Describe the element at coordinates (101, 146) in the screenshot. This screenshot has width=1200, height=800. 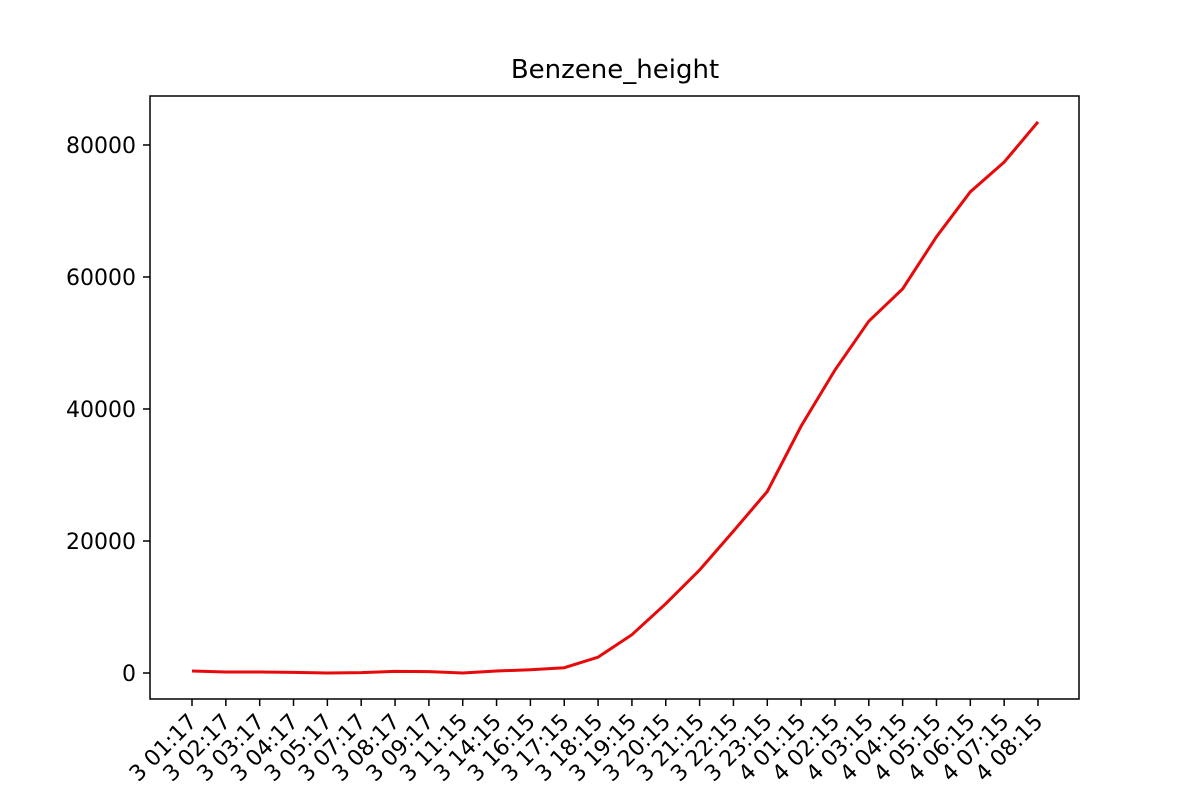
I see `y-tick-label: 80000` at that location.